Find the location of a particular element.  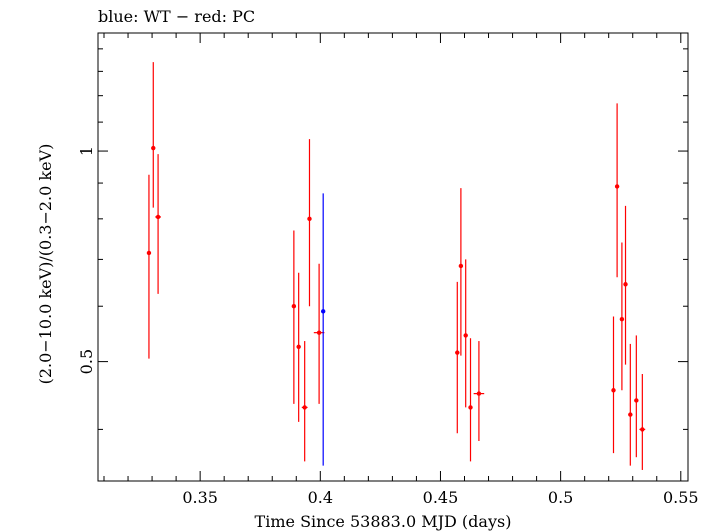

x-tick-label: 0.45 is located at coordinates (441, 497).